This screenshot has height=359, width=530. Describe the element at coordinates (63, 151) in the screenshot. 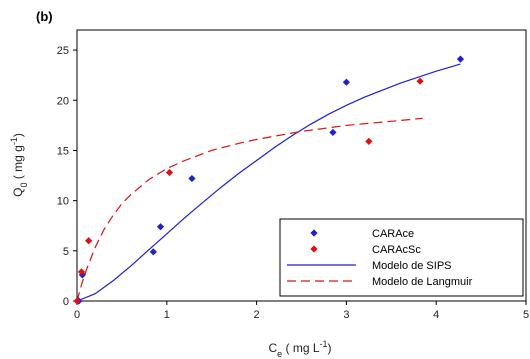

I see `y-tick-label: 15` at that location.